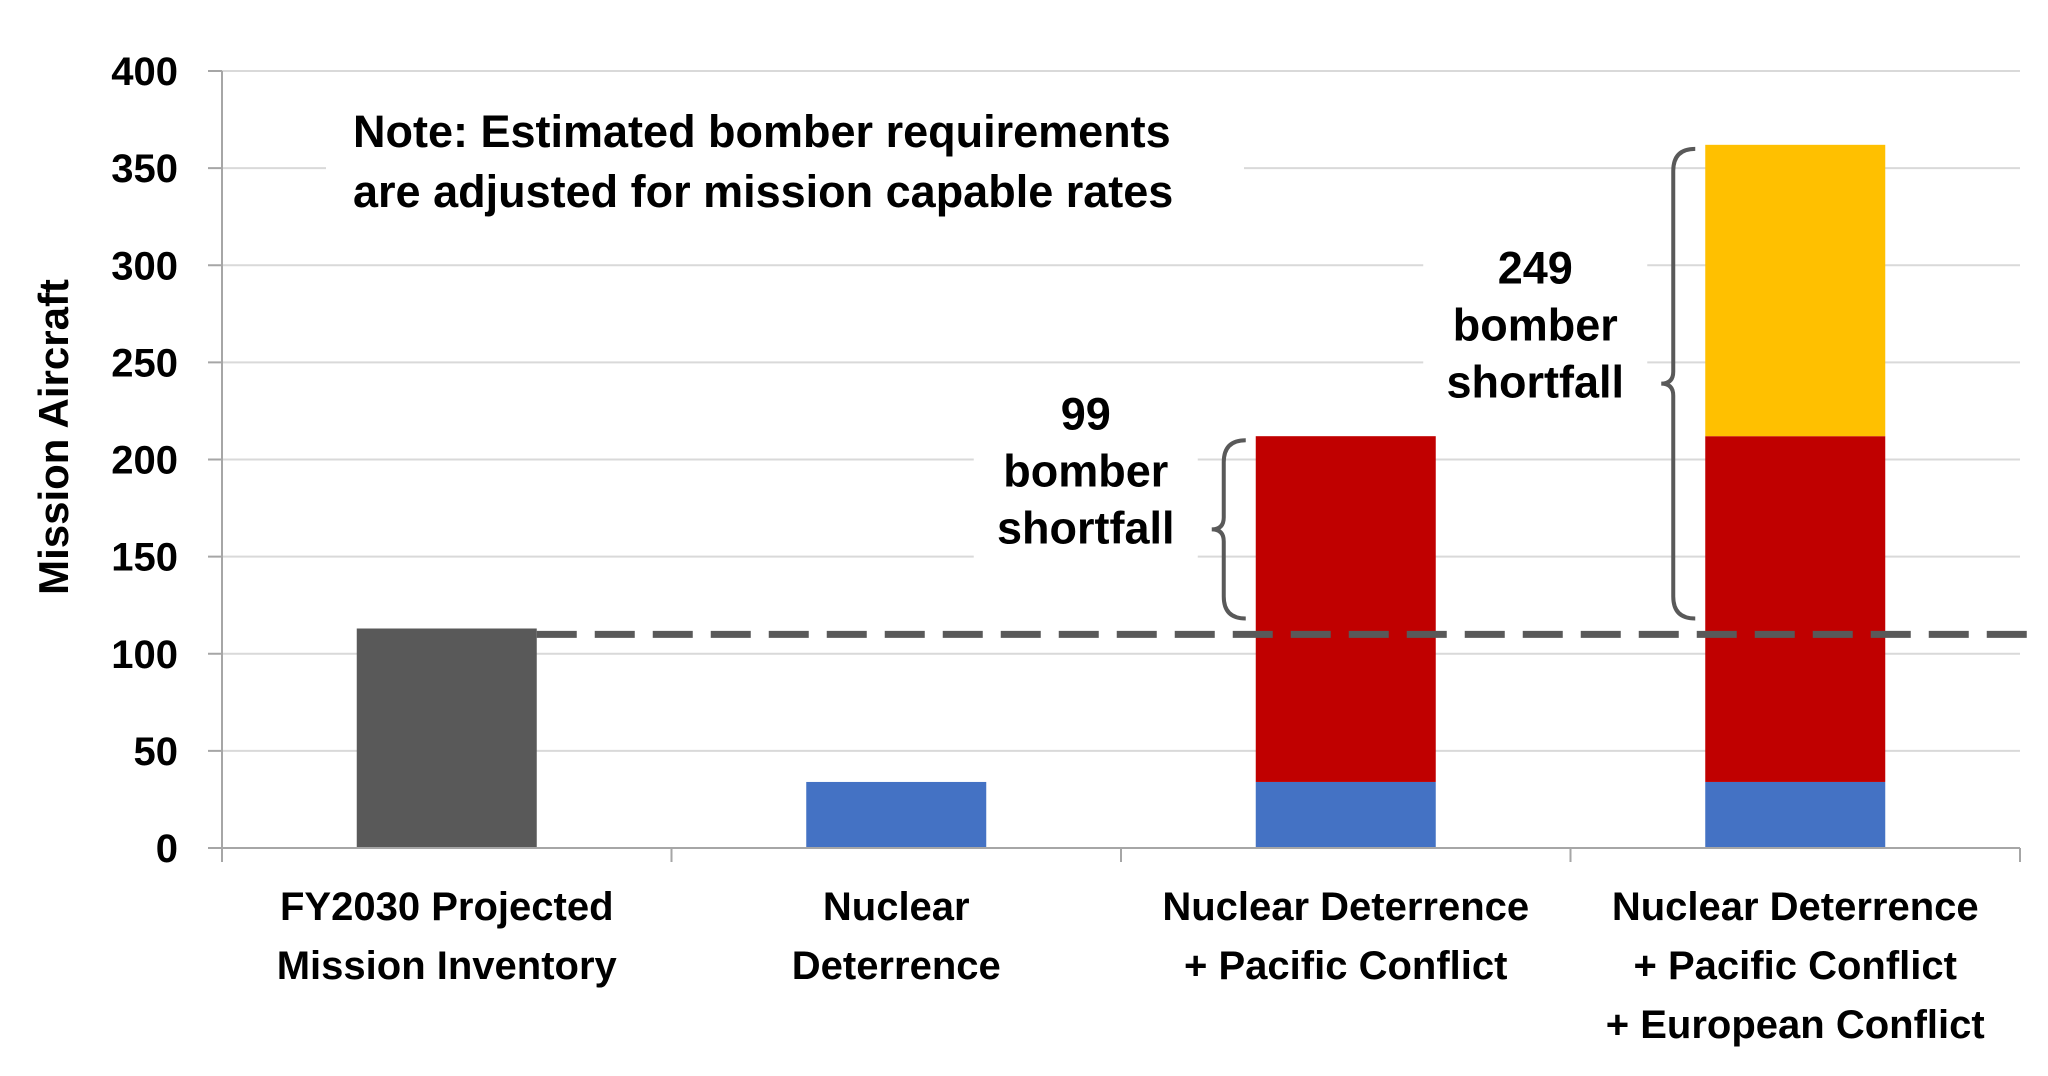  I want to click on y-tick-label: 150, so click(144, 558).